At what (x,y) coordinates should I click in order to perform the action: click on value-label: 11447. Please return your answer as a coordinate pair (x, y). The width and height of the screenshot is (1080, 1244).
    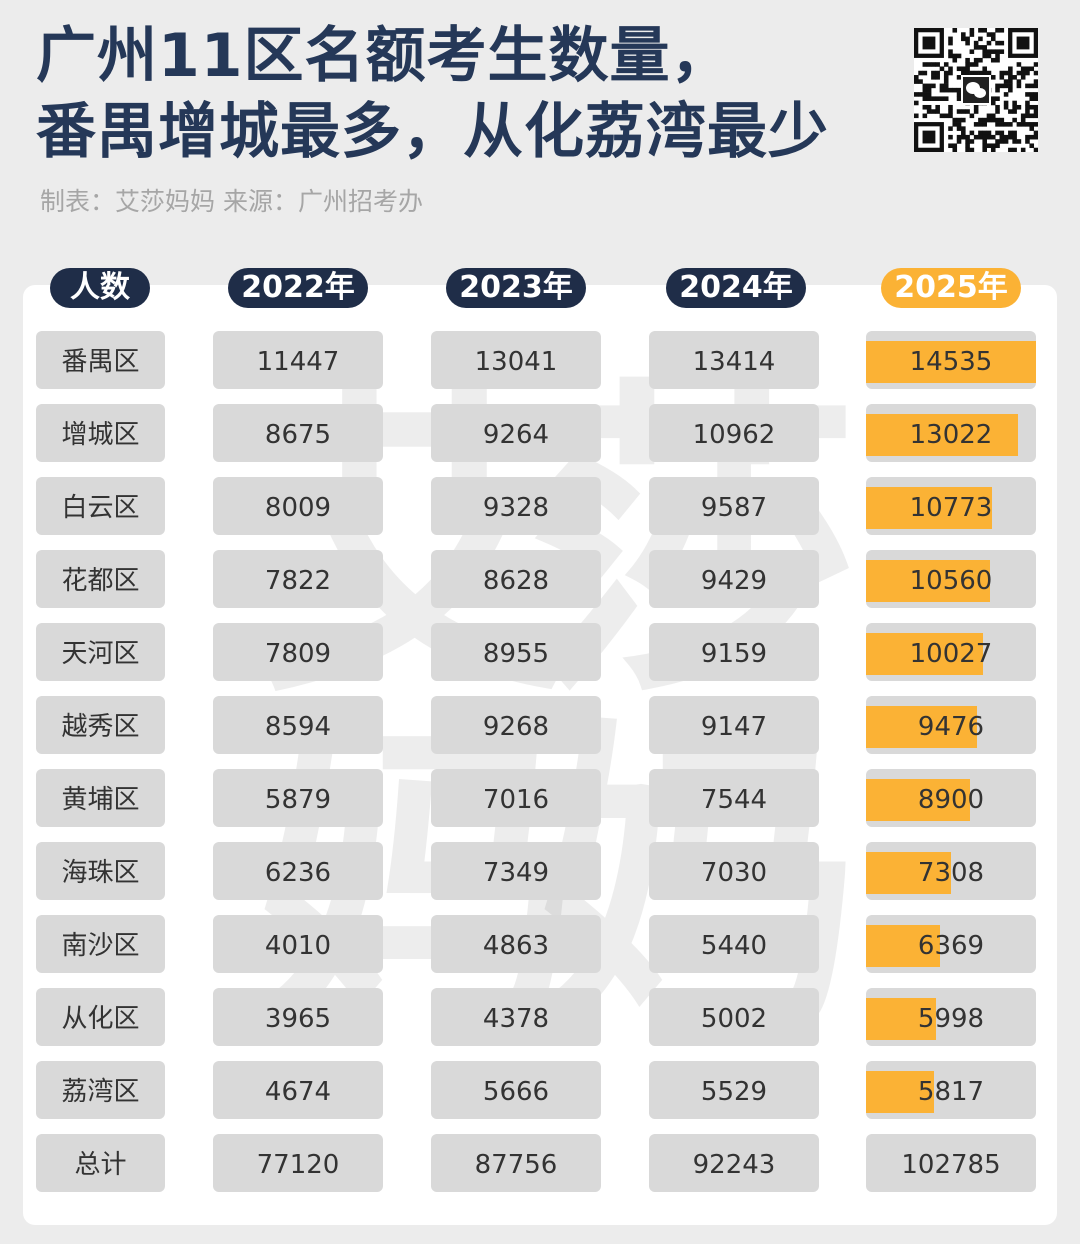
    Looking at the image, I should click on (298, 362).